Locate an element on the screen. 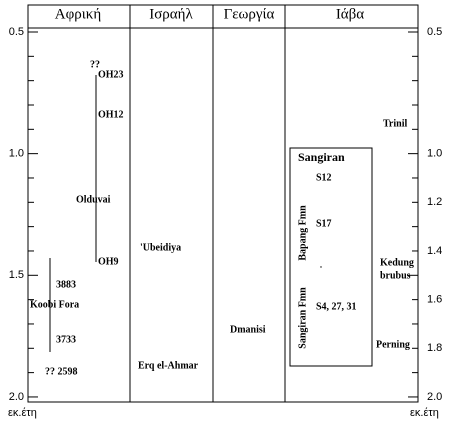 This screenshot has height=431, width=455. left-tick-label: 1.5 is located at coordinates (16, 275).